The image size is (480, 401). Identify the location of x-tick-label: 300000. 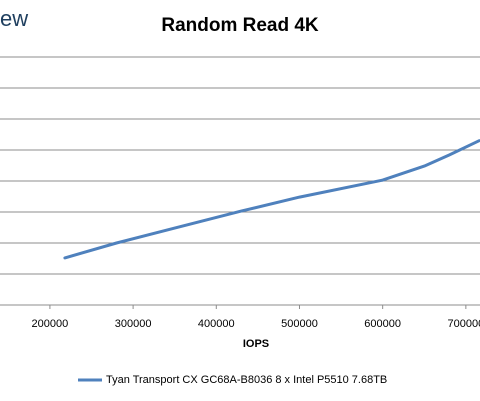
(133, 324).